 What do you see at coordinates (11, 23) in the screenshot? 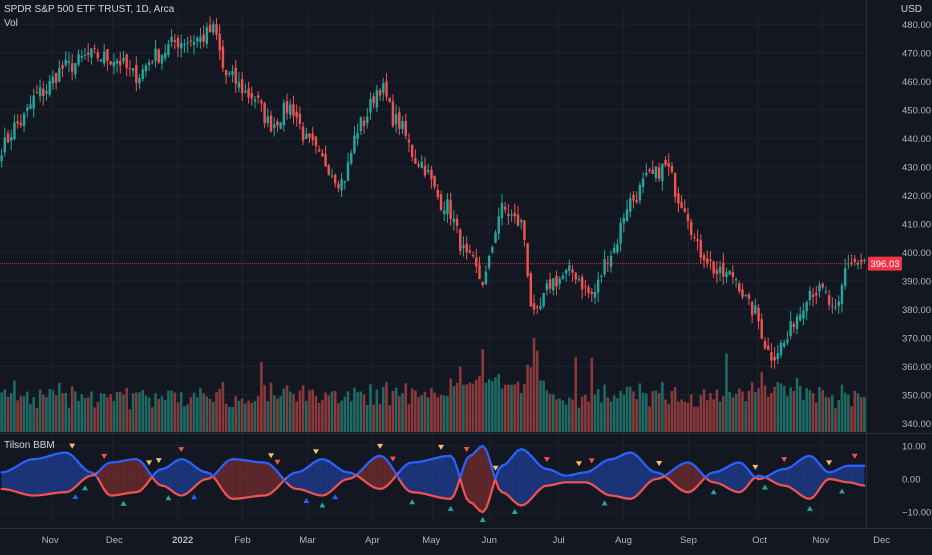
I see `volume-legend: Vol` at bounding box center [11, 23].